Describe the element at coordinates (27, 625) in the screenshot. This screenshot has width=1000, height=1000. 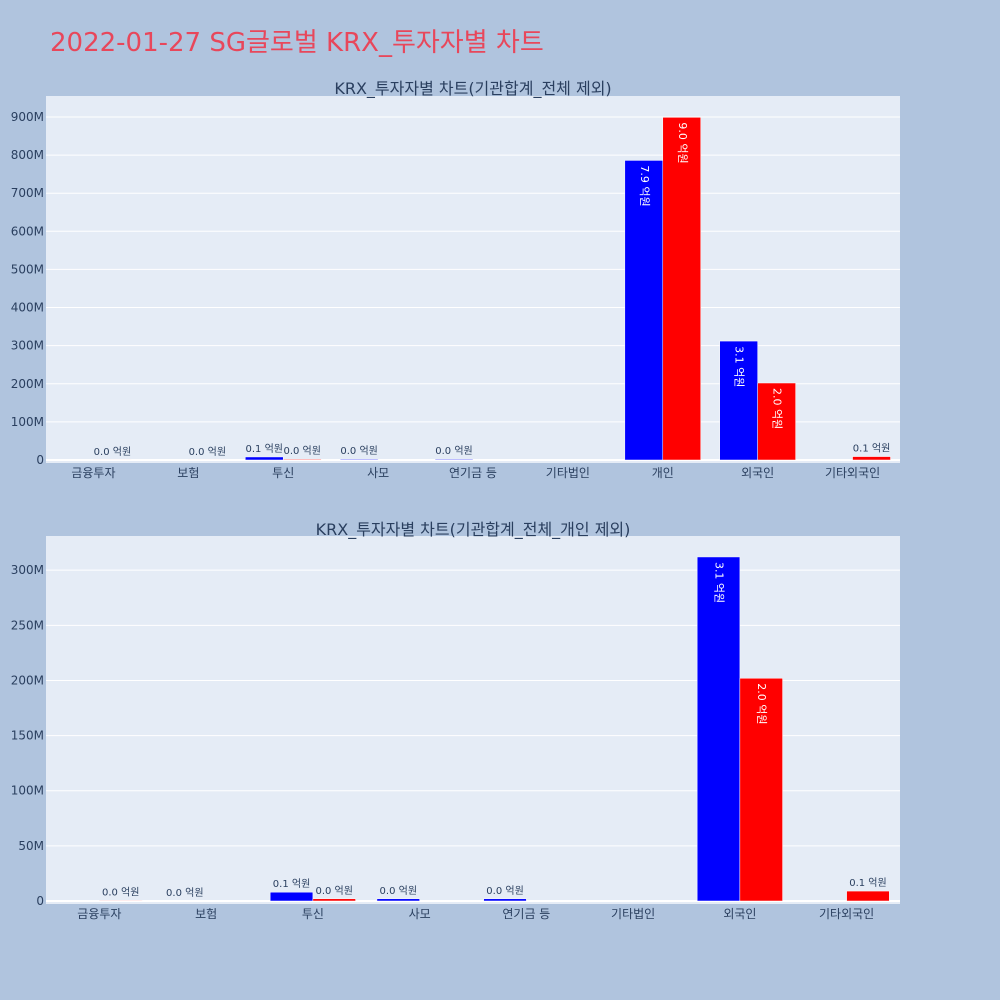
I see `y-tick-label: 250M` at that location.